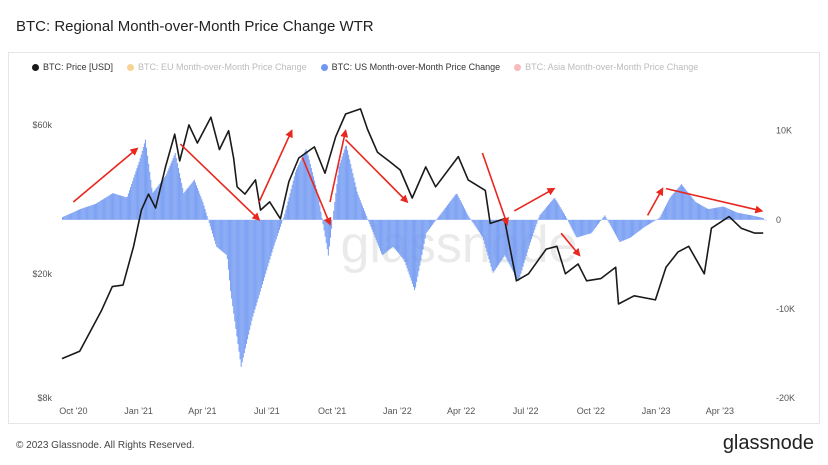 Image resolution: width=828 pixels, height=465 pixels. Describe the element at coordinates (518, 67) in the screenshot. I see `legend-swatch` at that location.